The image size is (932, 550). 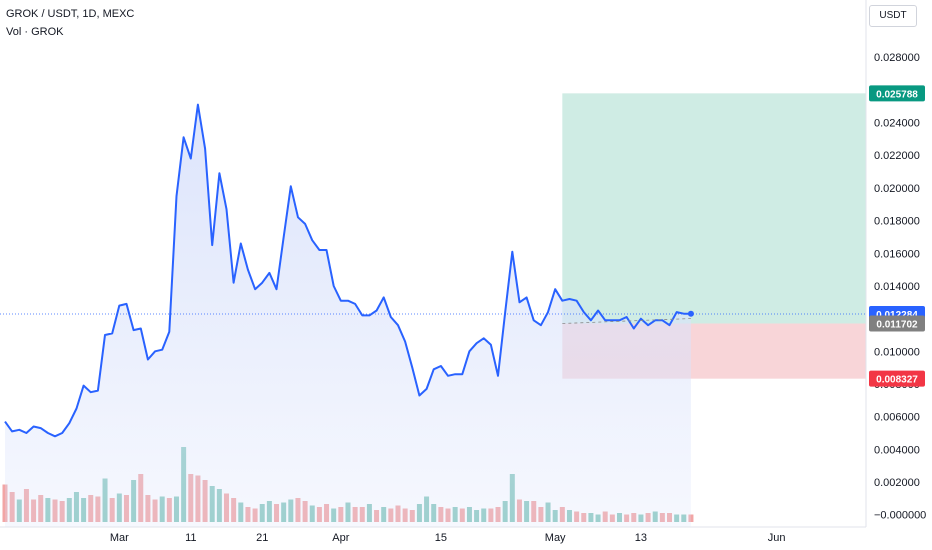 What do you see at coordinates (691, 518) in the screenshot?
I see `volume-bar` at bounding box center [691, 518].